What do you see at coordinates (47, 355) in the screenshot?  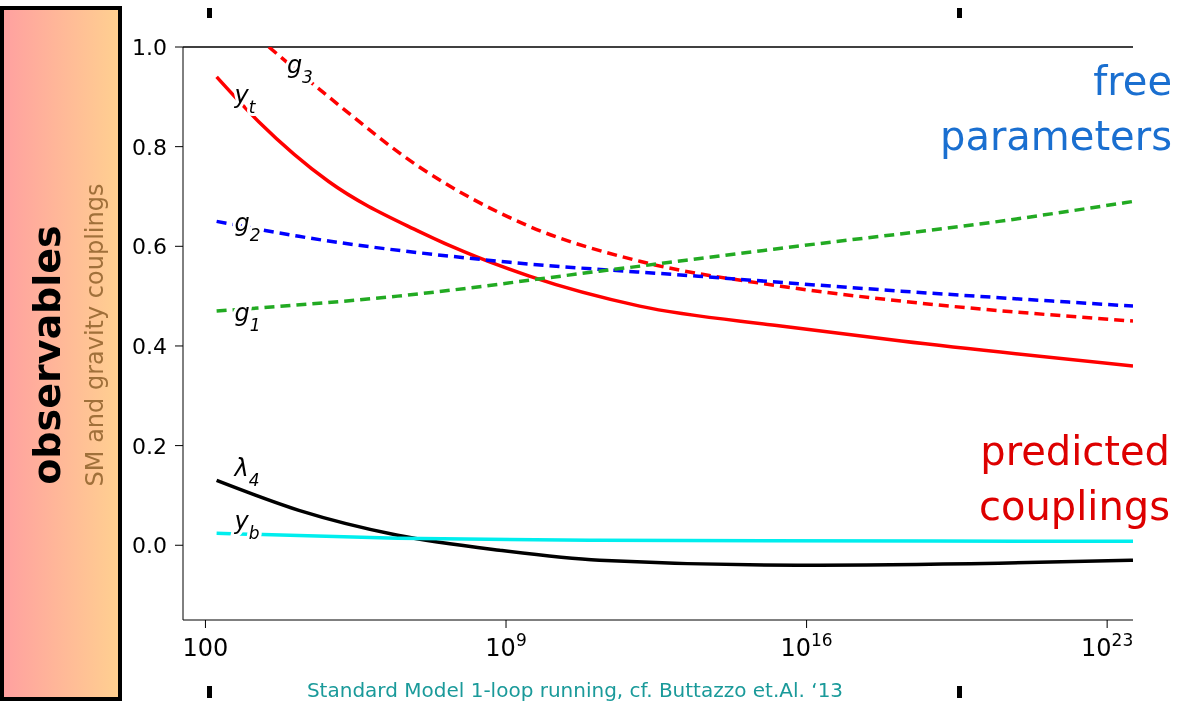 I see `text: observables` at bounding box center [47, 355].